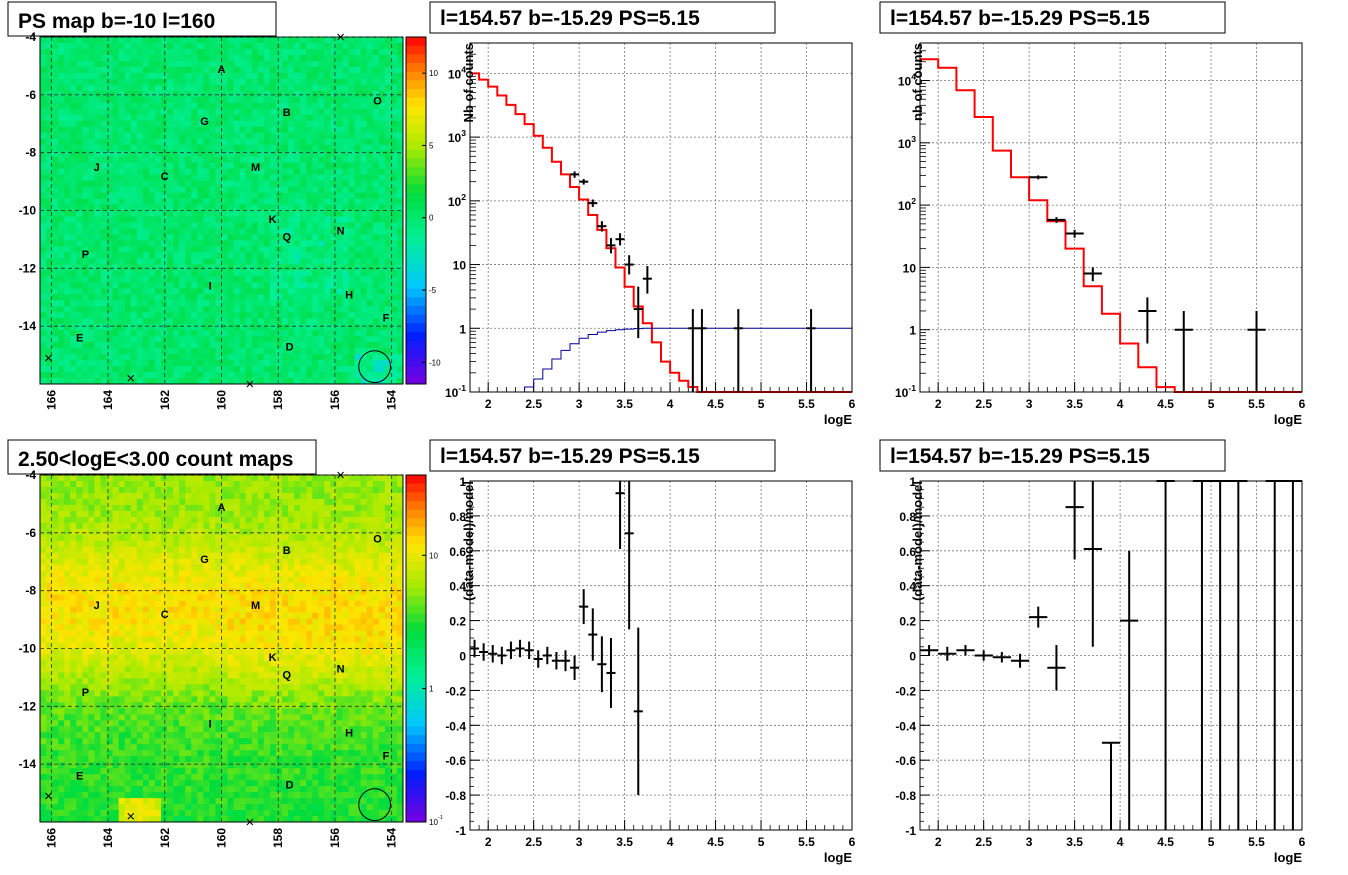 This screenshot has height=875, width=1348. What do you see at coordinates (341, 670) in the screenshot?
I see `source-label: N` at bounding box center [341, 670].